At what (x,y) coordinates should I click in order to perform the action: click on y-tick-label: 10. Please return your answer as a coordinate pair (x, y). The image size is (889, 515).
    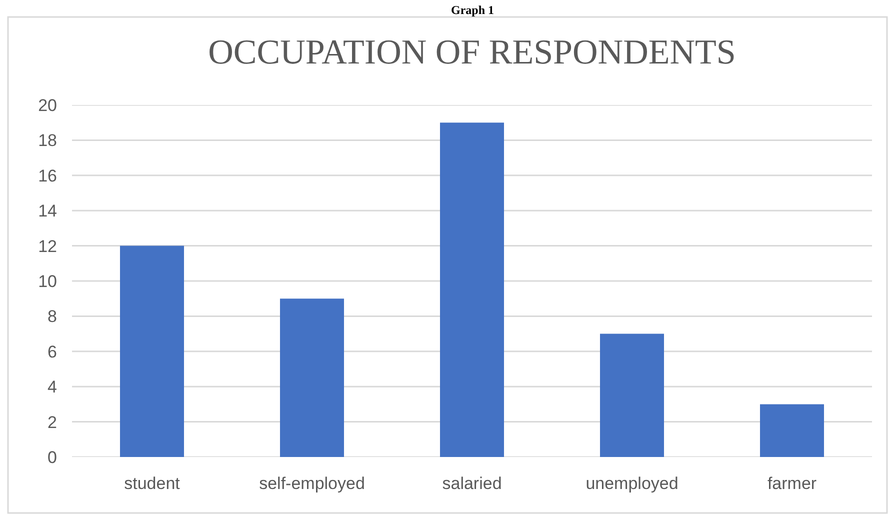
    Looking at the image, I should click on (47, 281).